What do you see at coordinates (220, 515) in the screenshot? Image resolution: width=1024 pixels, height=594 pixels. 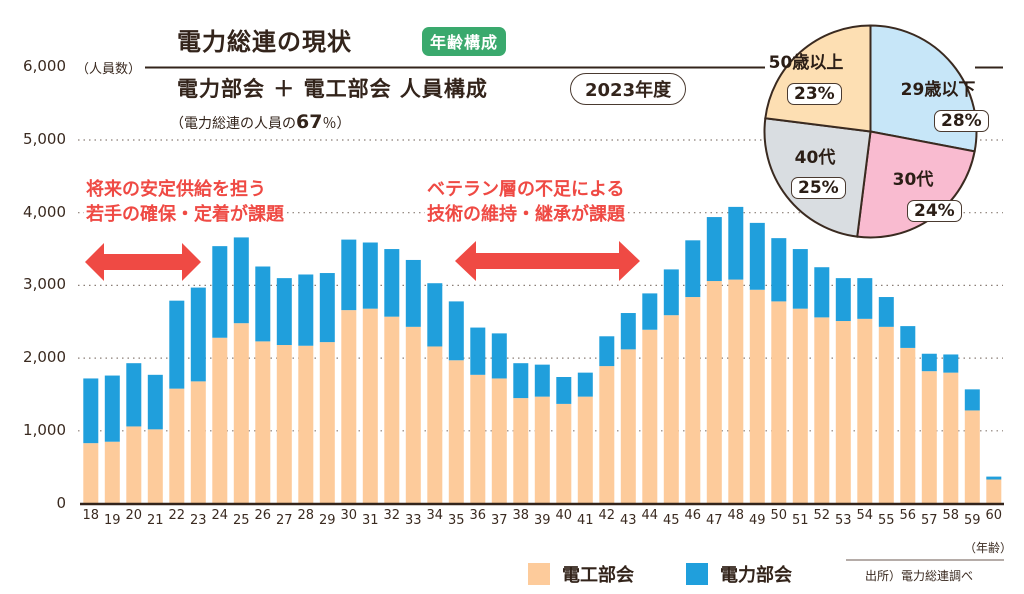 I see `x-tick-label: 24` at bounding box center [220, 515].